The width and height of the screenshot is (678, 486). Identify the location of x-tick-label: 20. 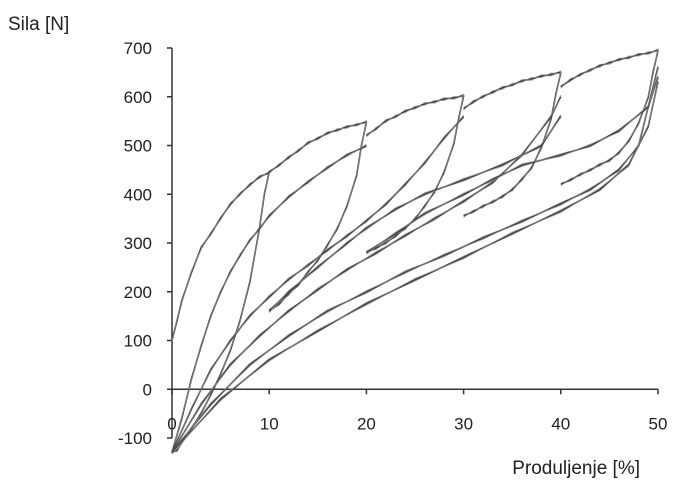
(366, 423).